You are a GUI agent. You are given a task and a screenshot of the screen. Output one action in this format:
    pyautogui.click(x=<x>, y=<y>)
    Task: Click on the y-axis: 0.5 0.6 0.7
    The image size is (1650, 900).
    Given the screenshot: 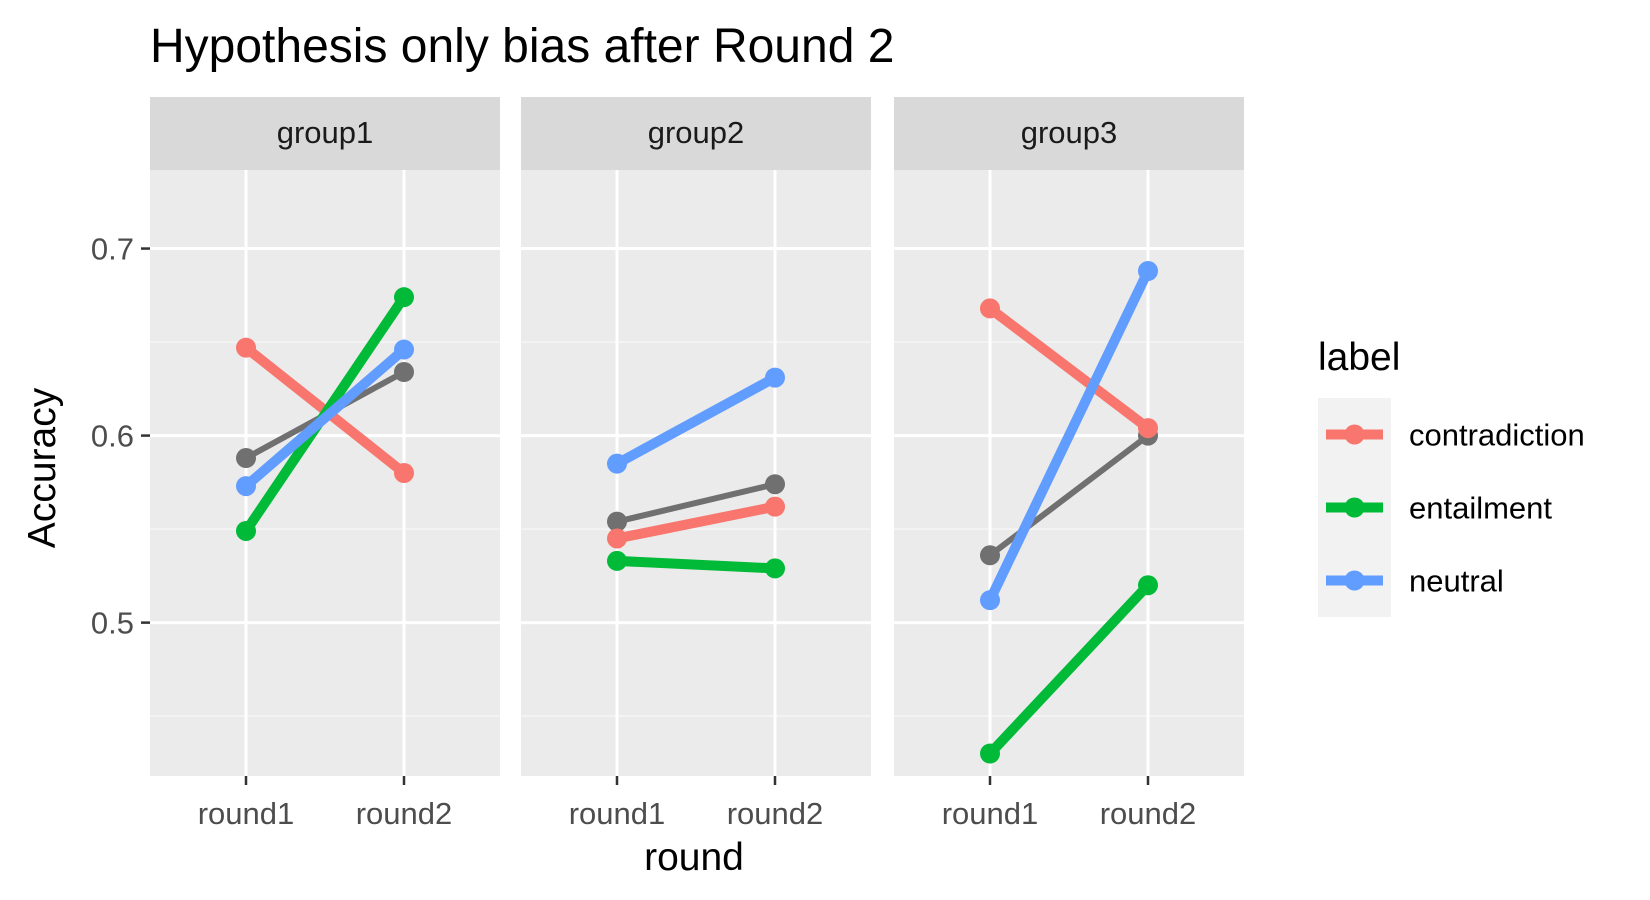 What is the action you would take?
    pyautogui.click(x=120, y=436)
    